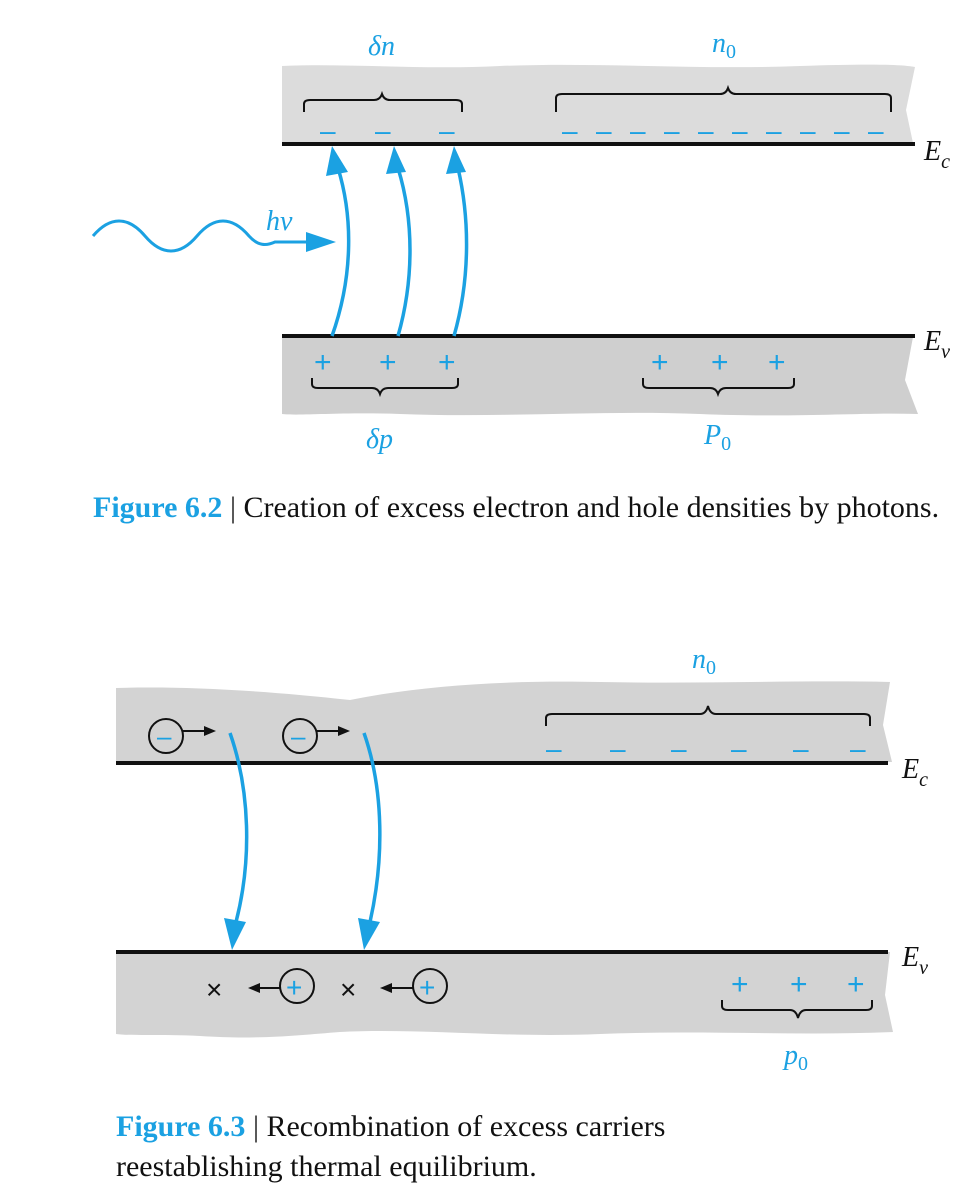 The height and width of the screenshot is (1203, 976). Describe the element at coordinates (383, 101) in the screenshot. I see `delta-n-brace` at that location.